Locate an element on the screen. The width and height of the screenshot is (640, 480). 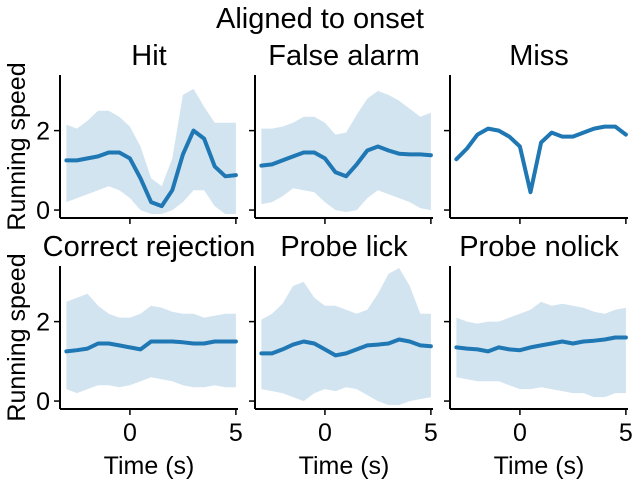
panel-false-alarm: False alarm is located at coordinates (341, 132).